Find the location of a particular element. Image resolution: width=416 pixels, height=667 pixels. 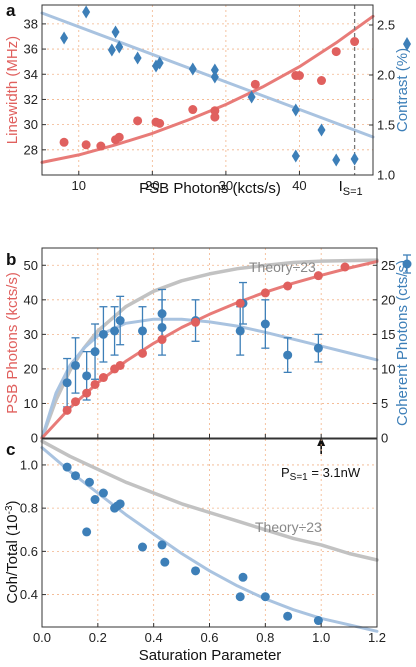

saturation-arrow-head is located at coordinates (321, 441).